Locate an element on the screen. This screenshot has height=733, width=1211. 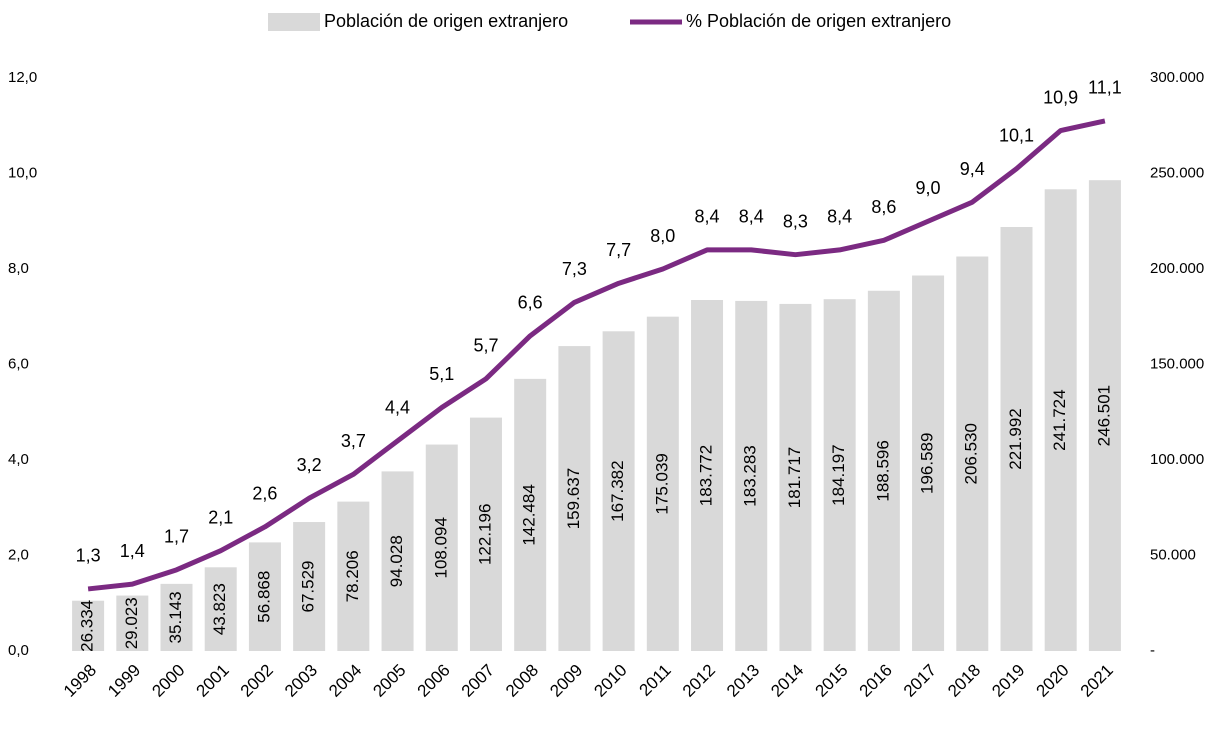
x-tick-label: 2007 is located at coordinates (478, 681).